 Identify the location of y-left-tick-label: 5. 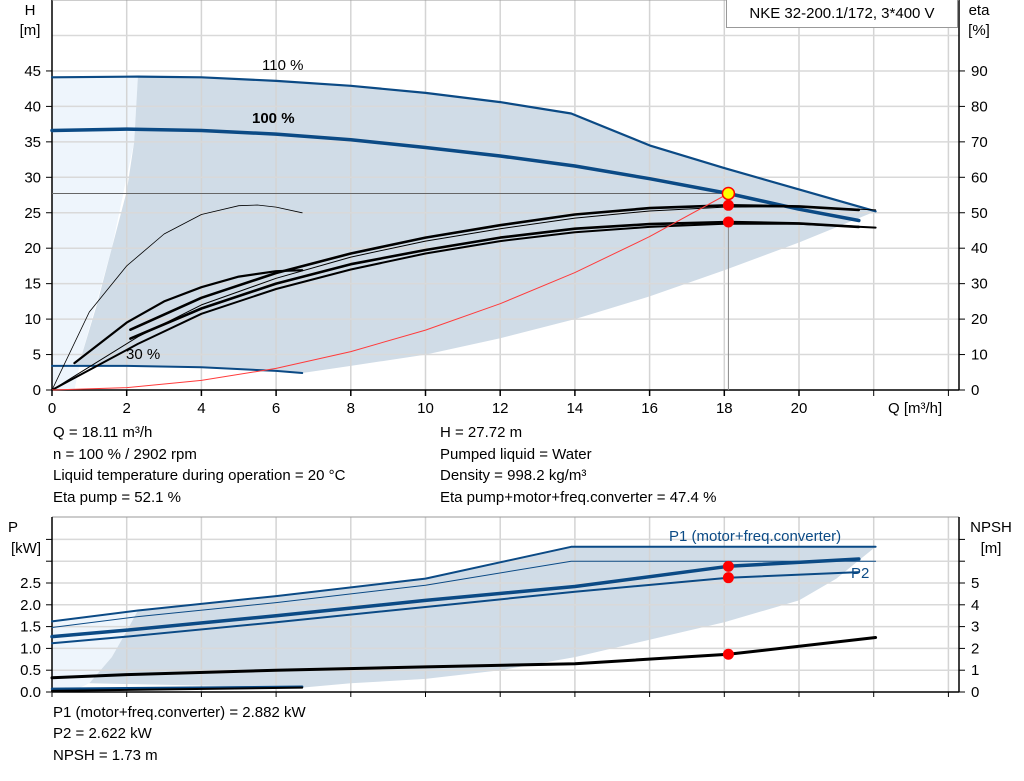
(37, 355).